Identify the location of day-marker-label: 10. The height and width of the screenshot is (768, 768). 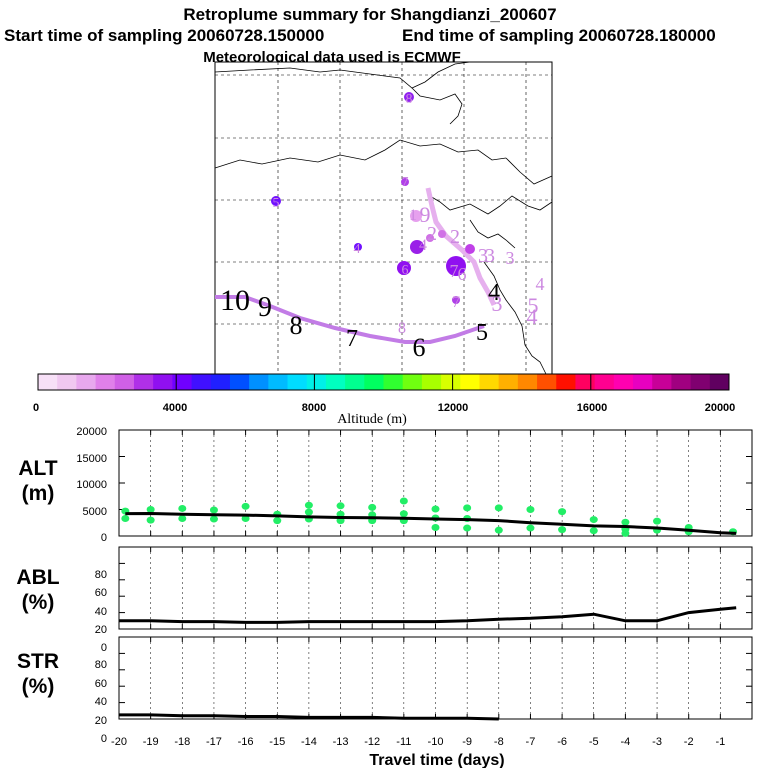
(235, 300).